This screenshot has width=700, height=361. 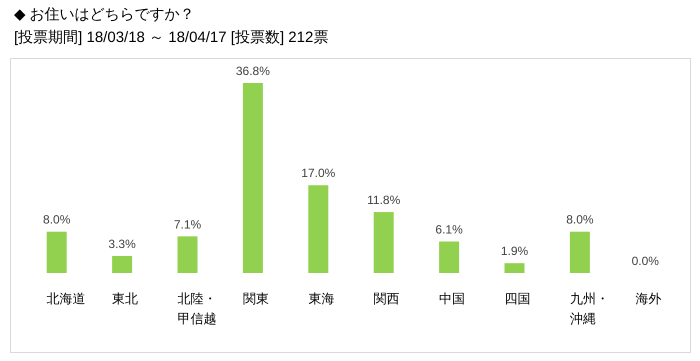 I want to click on x-tick-label: 北海道, so click(x=66, y=298).